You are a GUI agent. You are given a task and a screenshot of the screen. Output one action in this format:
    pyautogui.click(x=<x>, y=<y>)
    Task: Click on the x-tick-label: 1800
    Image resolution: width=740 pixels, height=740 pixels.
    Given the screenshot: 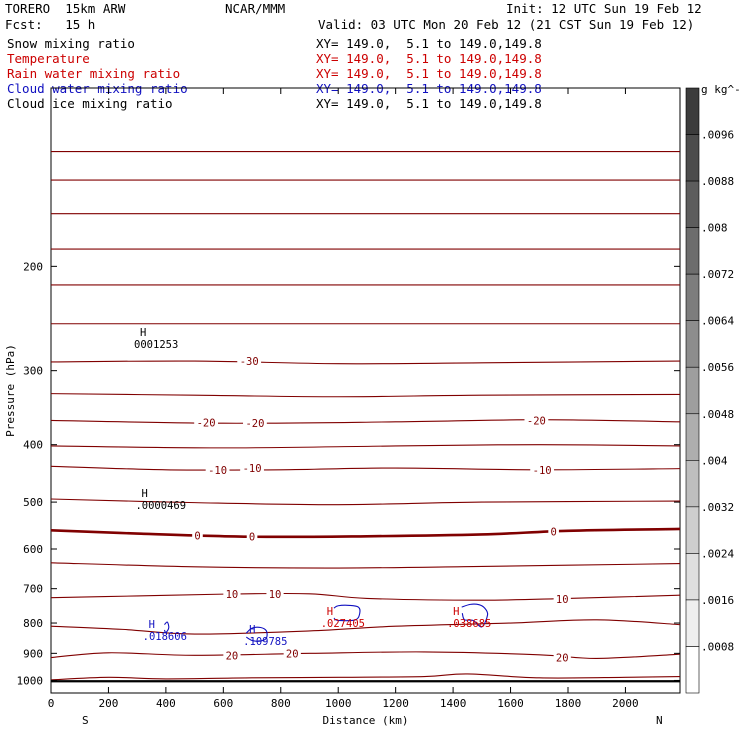 What is the action you would take?
    pyautogui.click(x=568, y=703)
    